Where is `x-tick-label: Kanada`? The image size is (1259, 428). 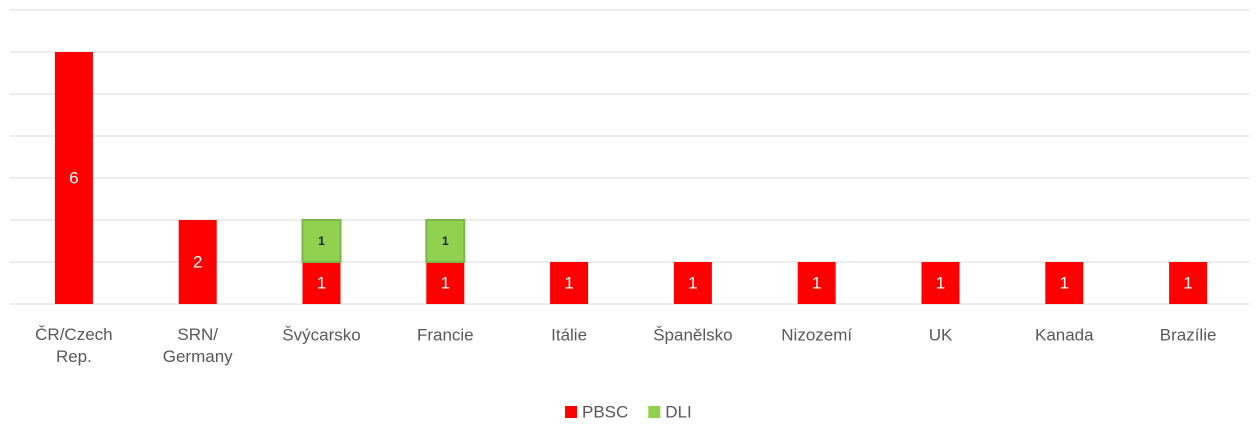
x-tick-label: Kanada is located at coordinates (1064, 334).